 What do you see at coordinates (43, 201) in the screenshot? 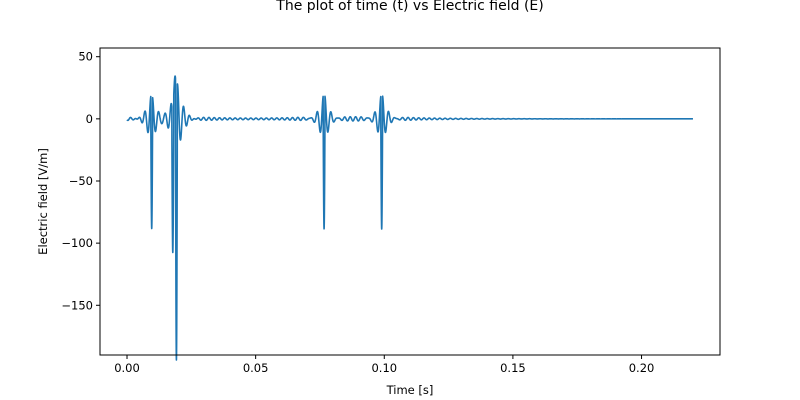
I see `y-axis-label: Electric field [V/m]` at bounding box center [43, 201].